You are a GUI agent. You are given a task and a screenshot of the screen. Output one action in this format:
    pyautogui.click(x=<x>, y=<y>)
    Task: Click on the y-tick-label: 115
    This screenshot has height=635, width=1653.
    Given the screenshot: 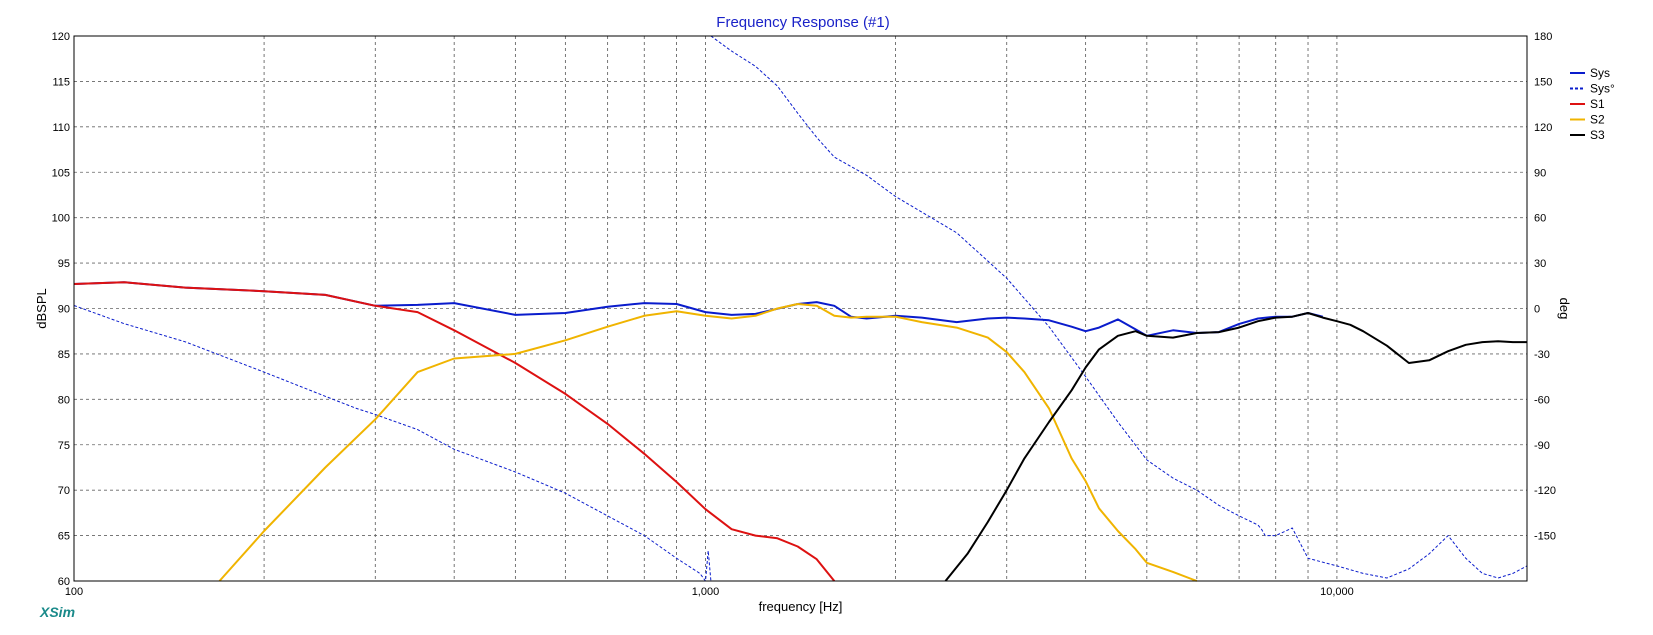 What is the action you would take?
    pyautogui.click(x=61, y=82)
    